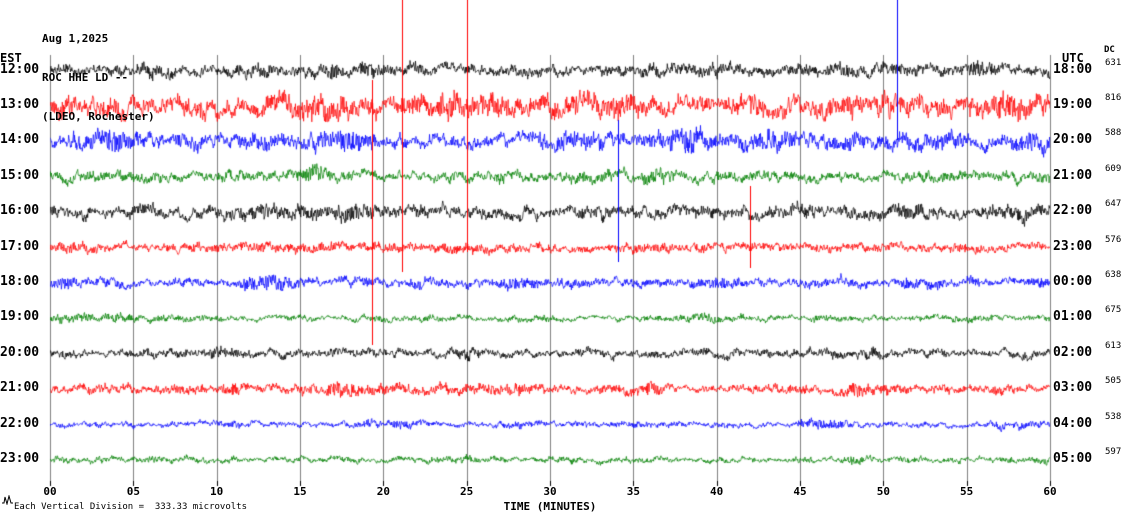 This screenshot has height=519, width=1130. What do you see at coordinates (1073, 388) in the screenshot?
I see `utc-time-label: 03:00` at bounding box center [1073, 388].